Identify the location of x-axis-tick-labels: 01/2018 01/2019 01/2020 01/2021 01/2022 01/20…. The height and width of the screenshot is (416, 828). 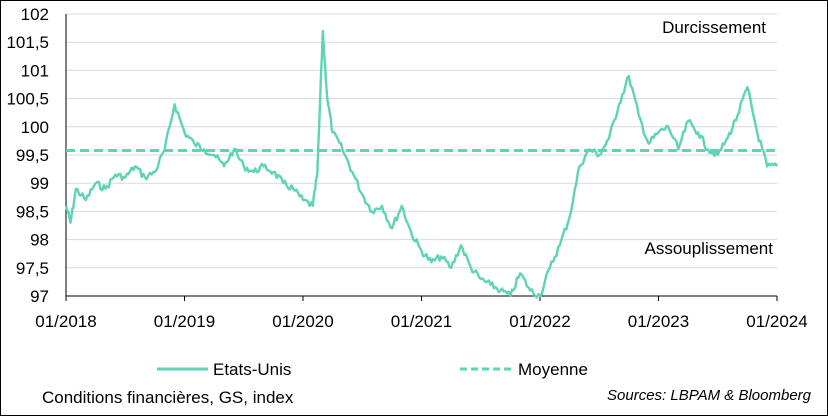
(421, 321).